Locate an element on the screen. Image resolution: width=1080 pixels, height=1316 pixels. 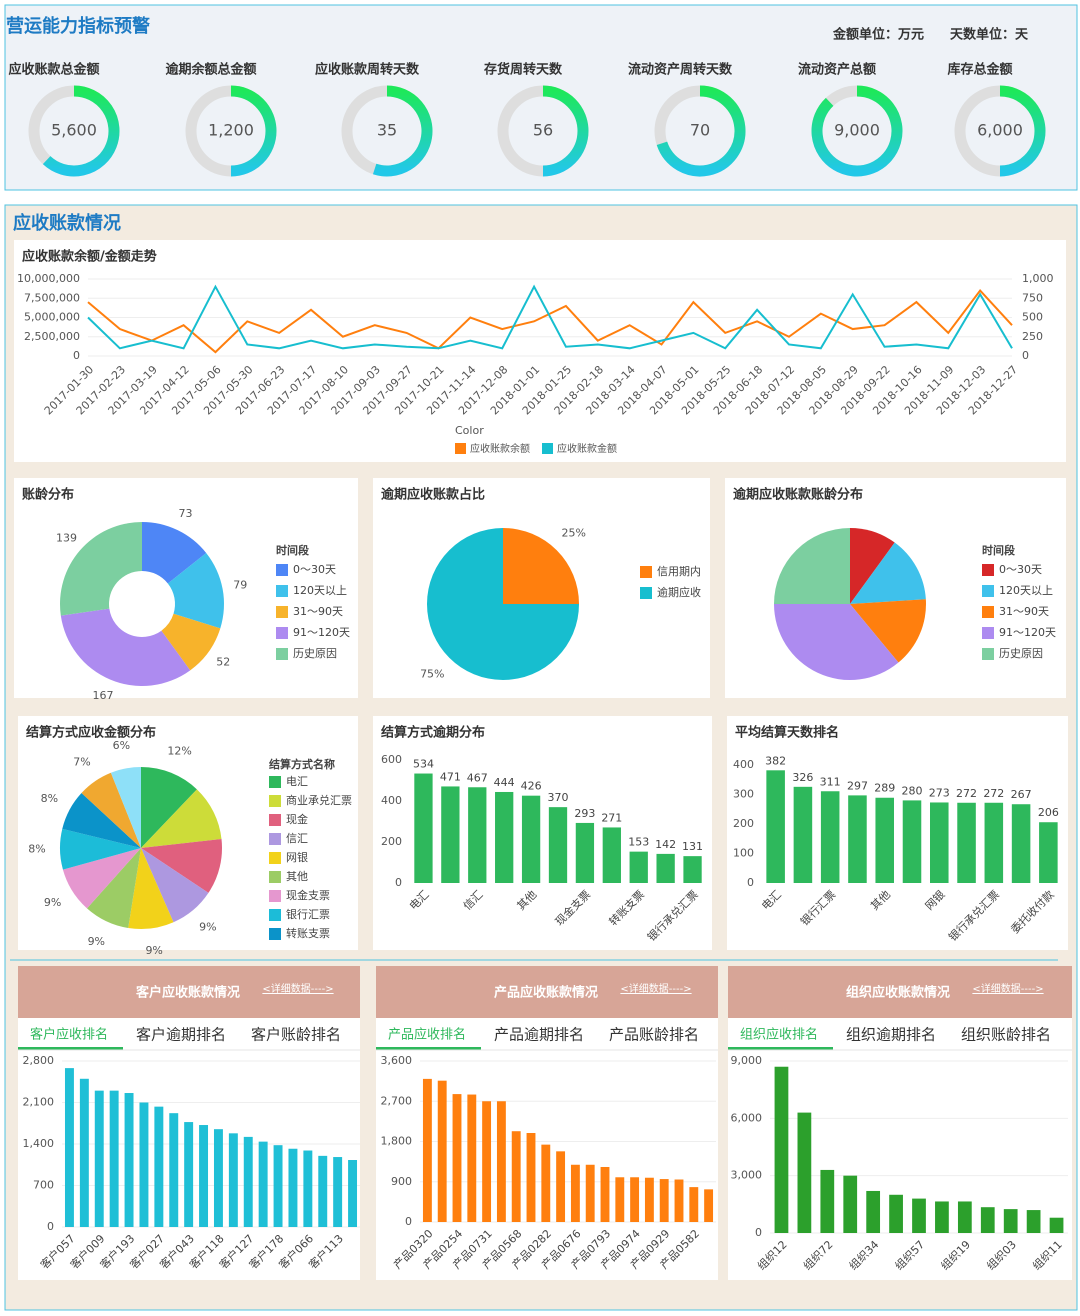
slice-label: 52 is located at coordinates (223, 661).